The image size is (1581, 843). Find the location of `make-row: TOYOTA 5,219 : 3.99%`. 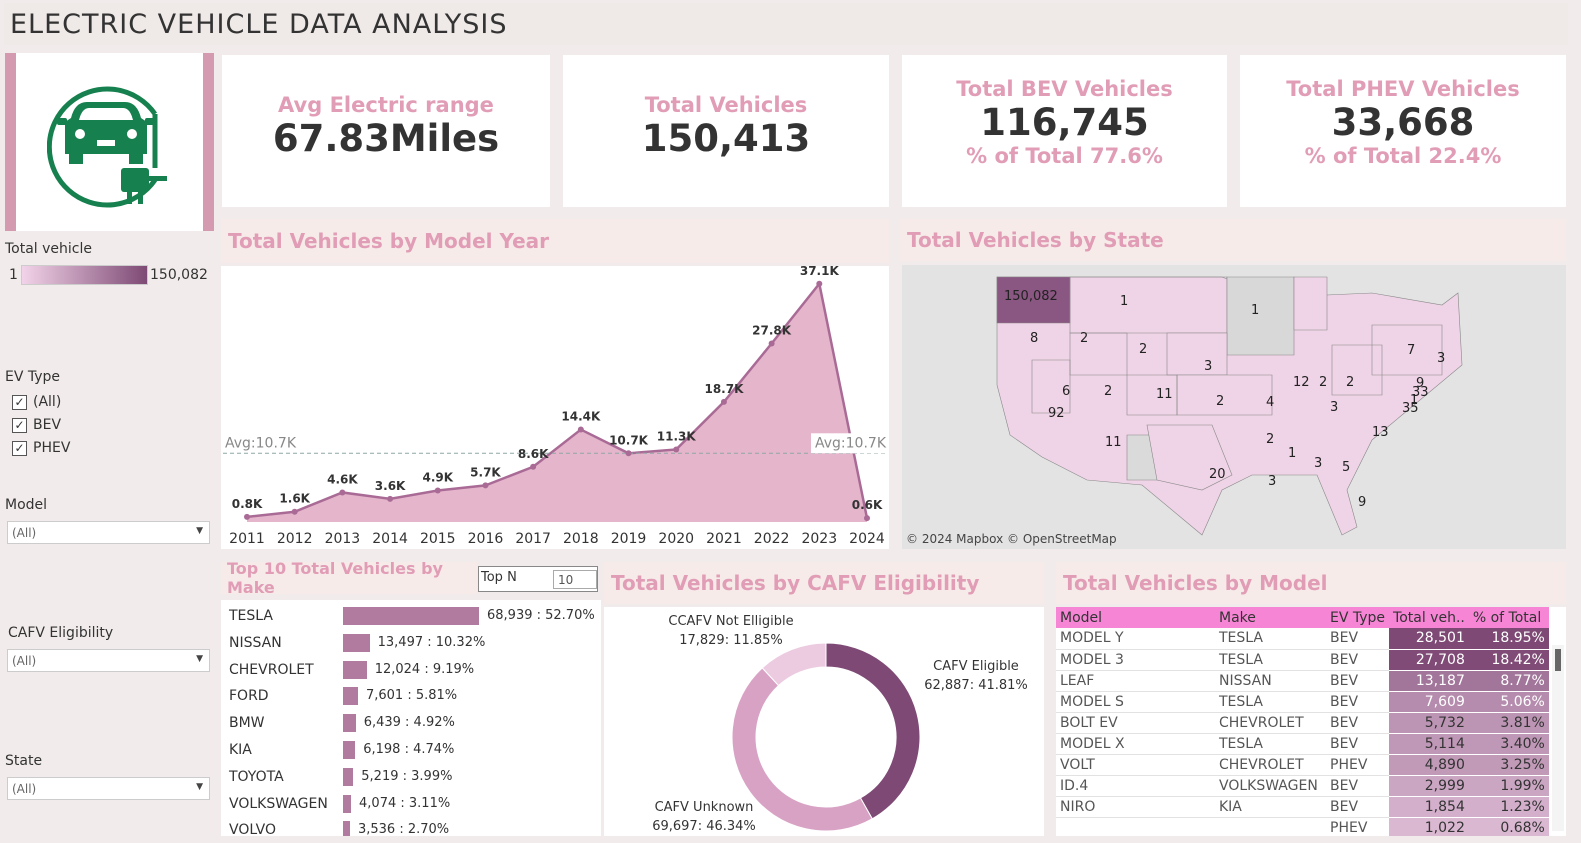

make-row: TOYOTA 5,219 : 3.99% is located at coordinates (411, 778).